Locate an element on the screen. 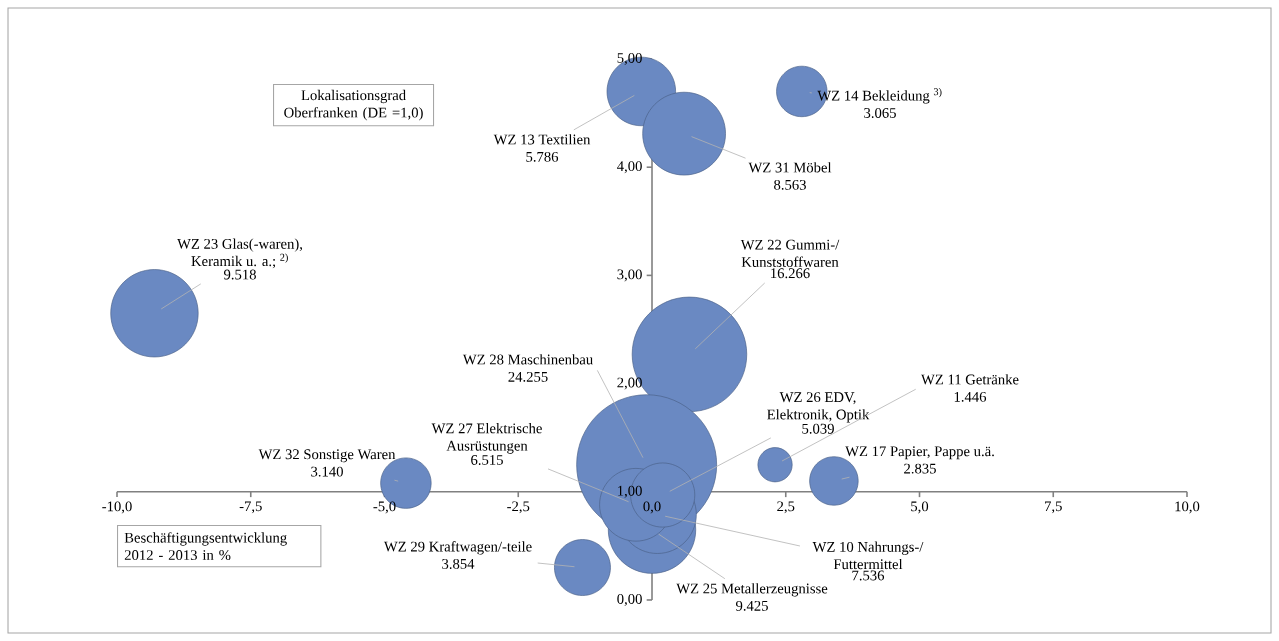 This screenshot has width=1279, height=641. annotation: 6.515 is located at coordinates (487, 460).